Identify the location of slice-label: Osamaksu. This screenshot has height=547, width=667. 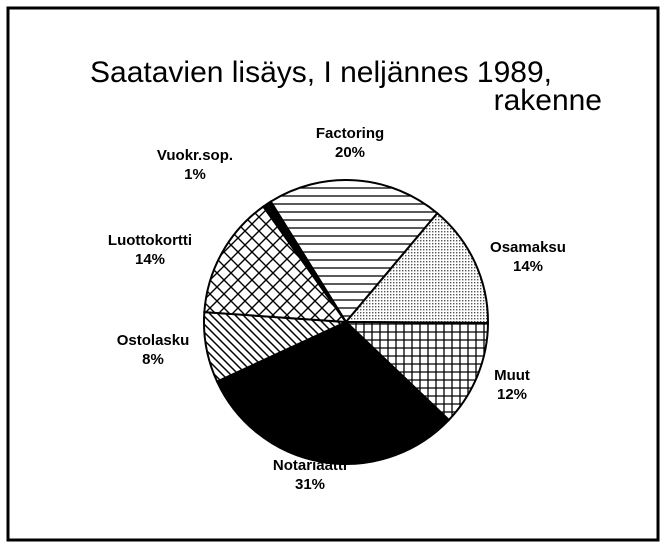
(528, 247).